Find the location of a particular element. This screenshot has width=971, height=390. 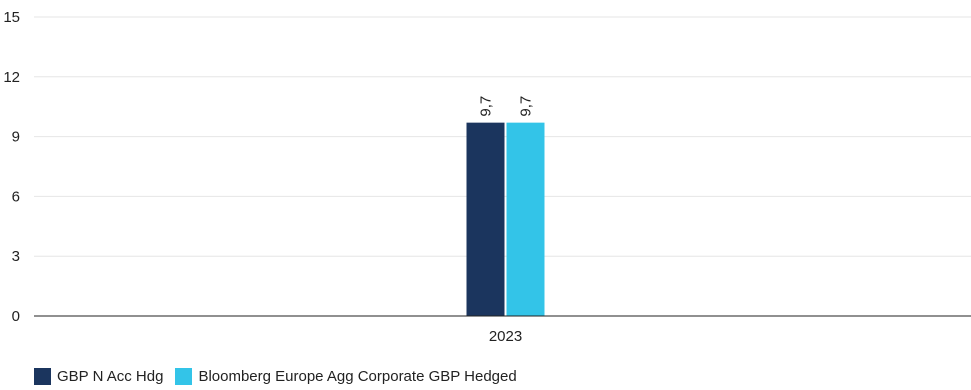

y-tick-label: 0 is located at coordinates (16, 316).